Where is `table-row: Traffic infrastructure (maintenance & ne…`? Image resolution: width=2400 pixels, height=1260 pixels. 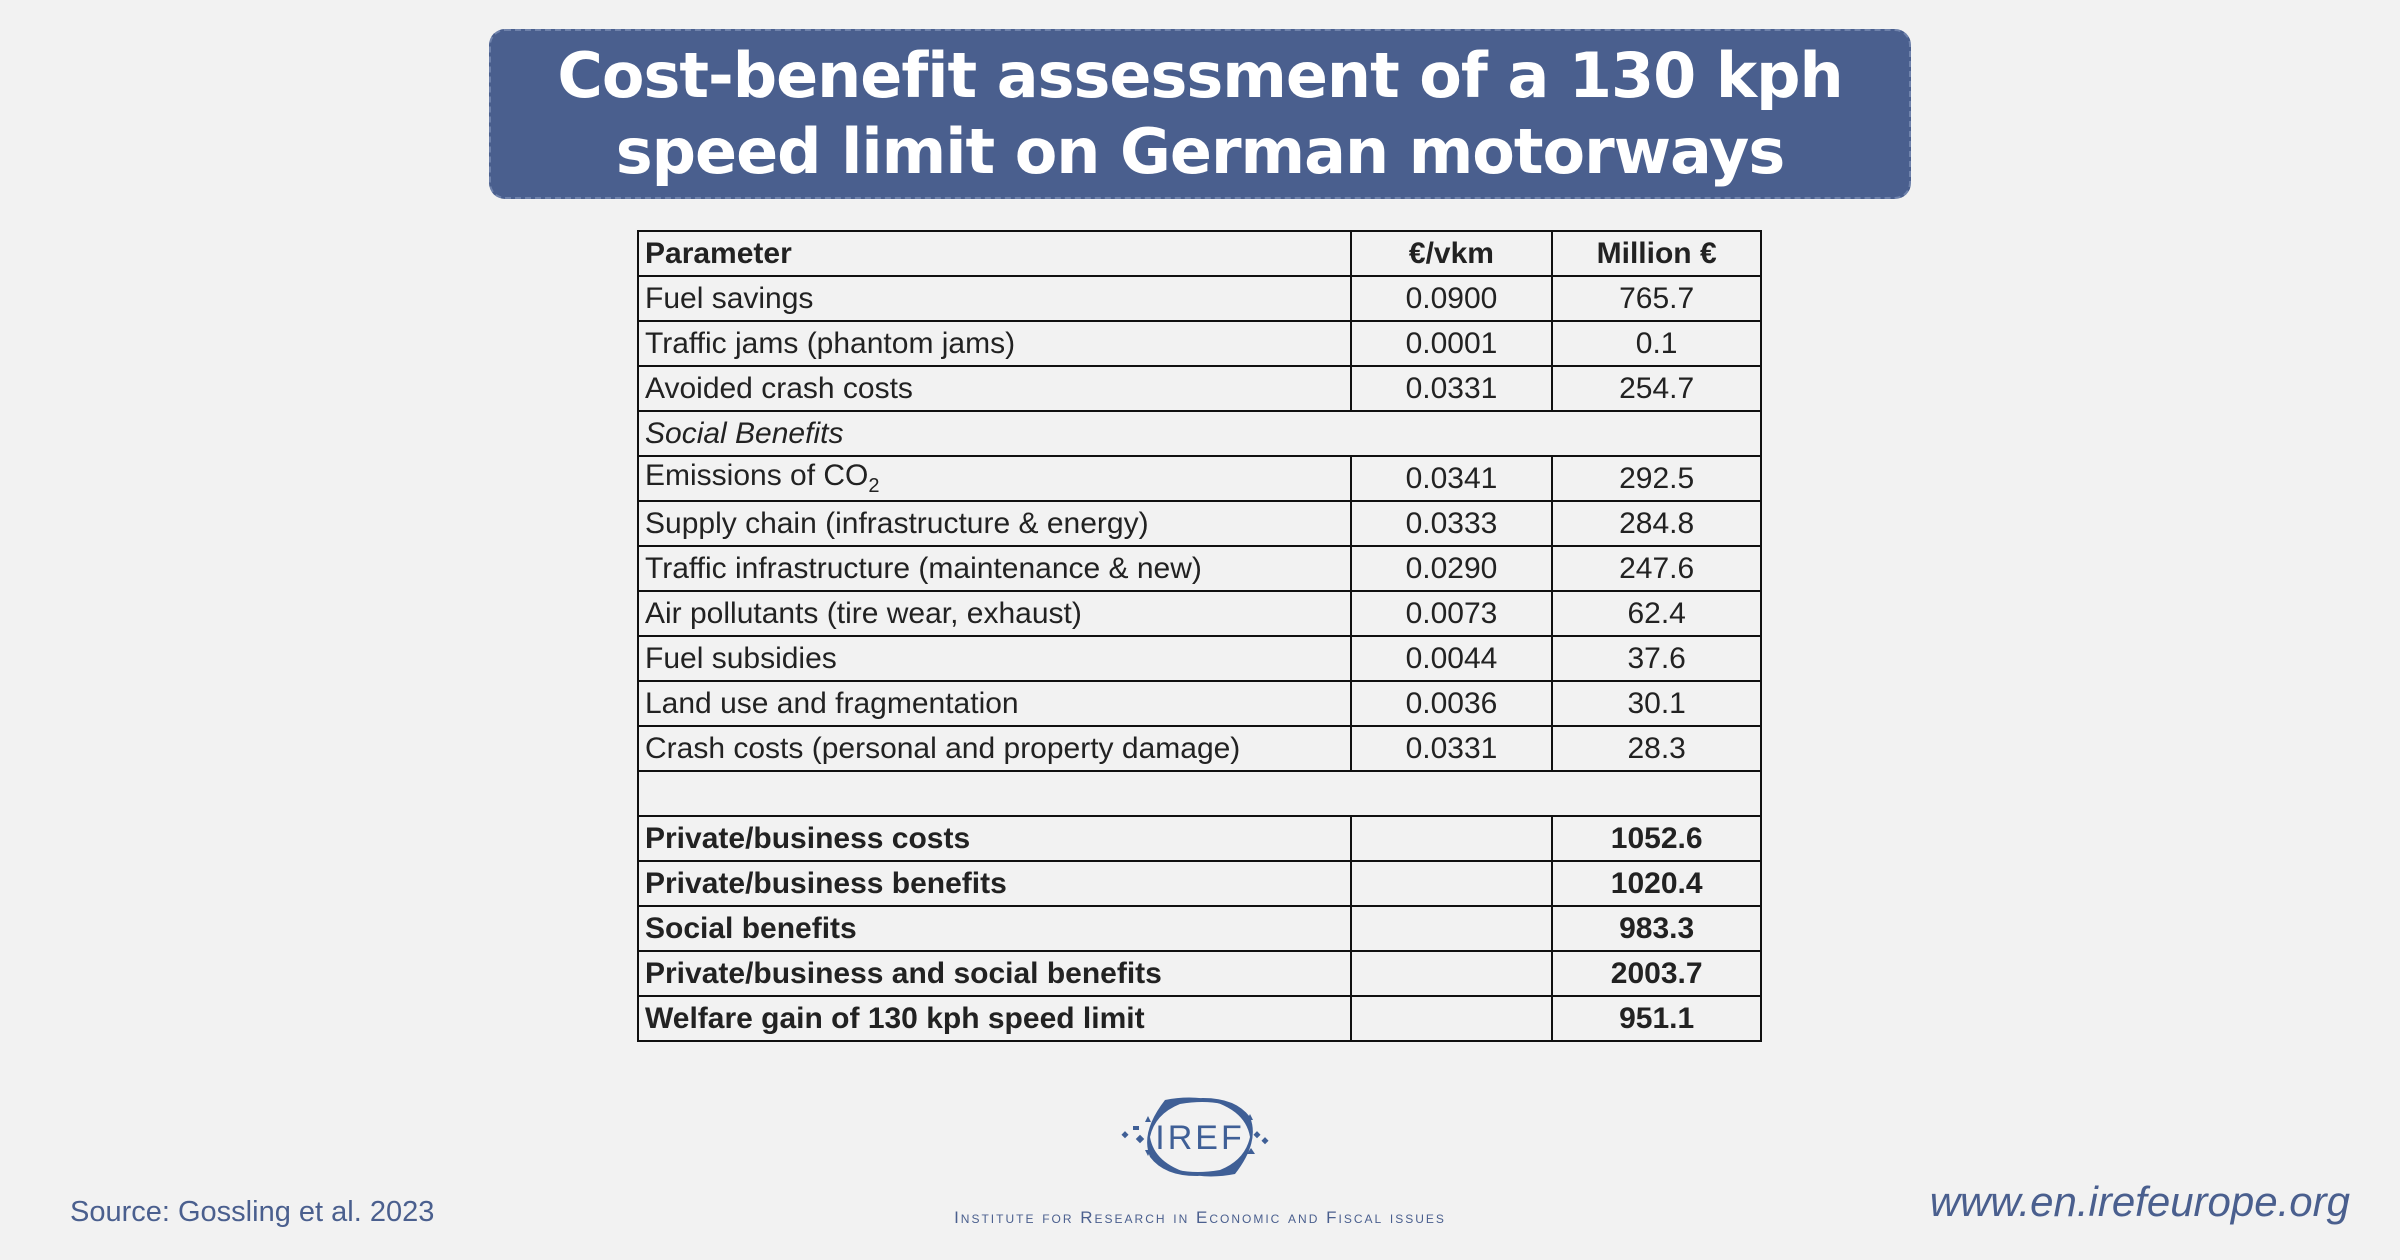 table-row: Traffic infrastructure (maintenance & ne… is located at coordinates (1199, 568).